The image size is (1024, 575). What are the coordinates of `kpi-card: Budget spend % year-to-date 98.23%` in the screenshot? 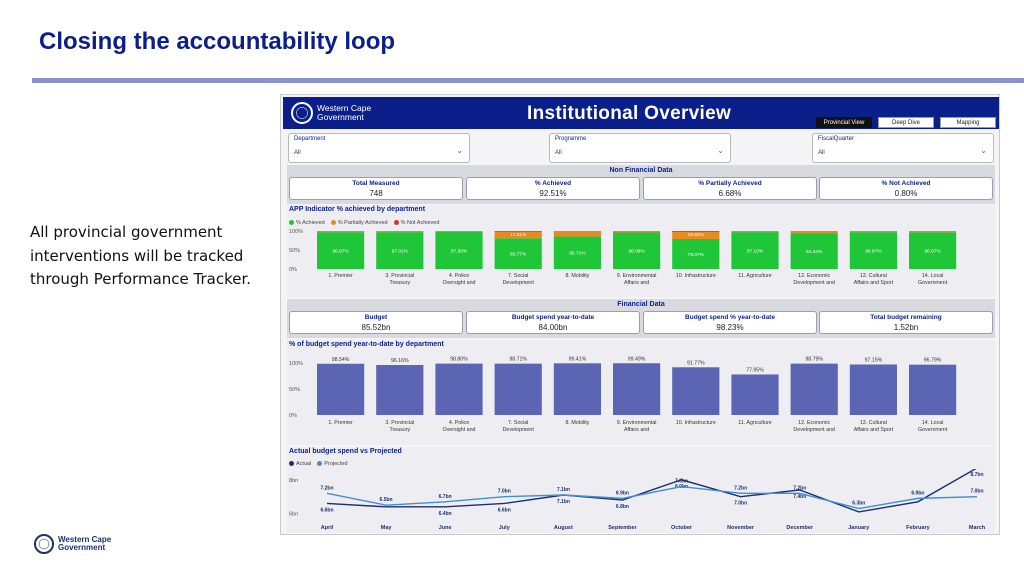 It's located at (730, 322).